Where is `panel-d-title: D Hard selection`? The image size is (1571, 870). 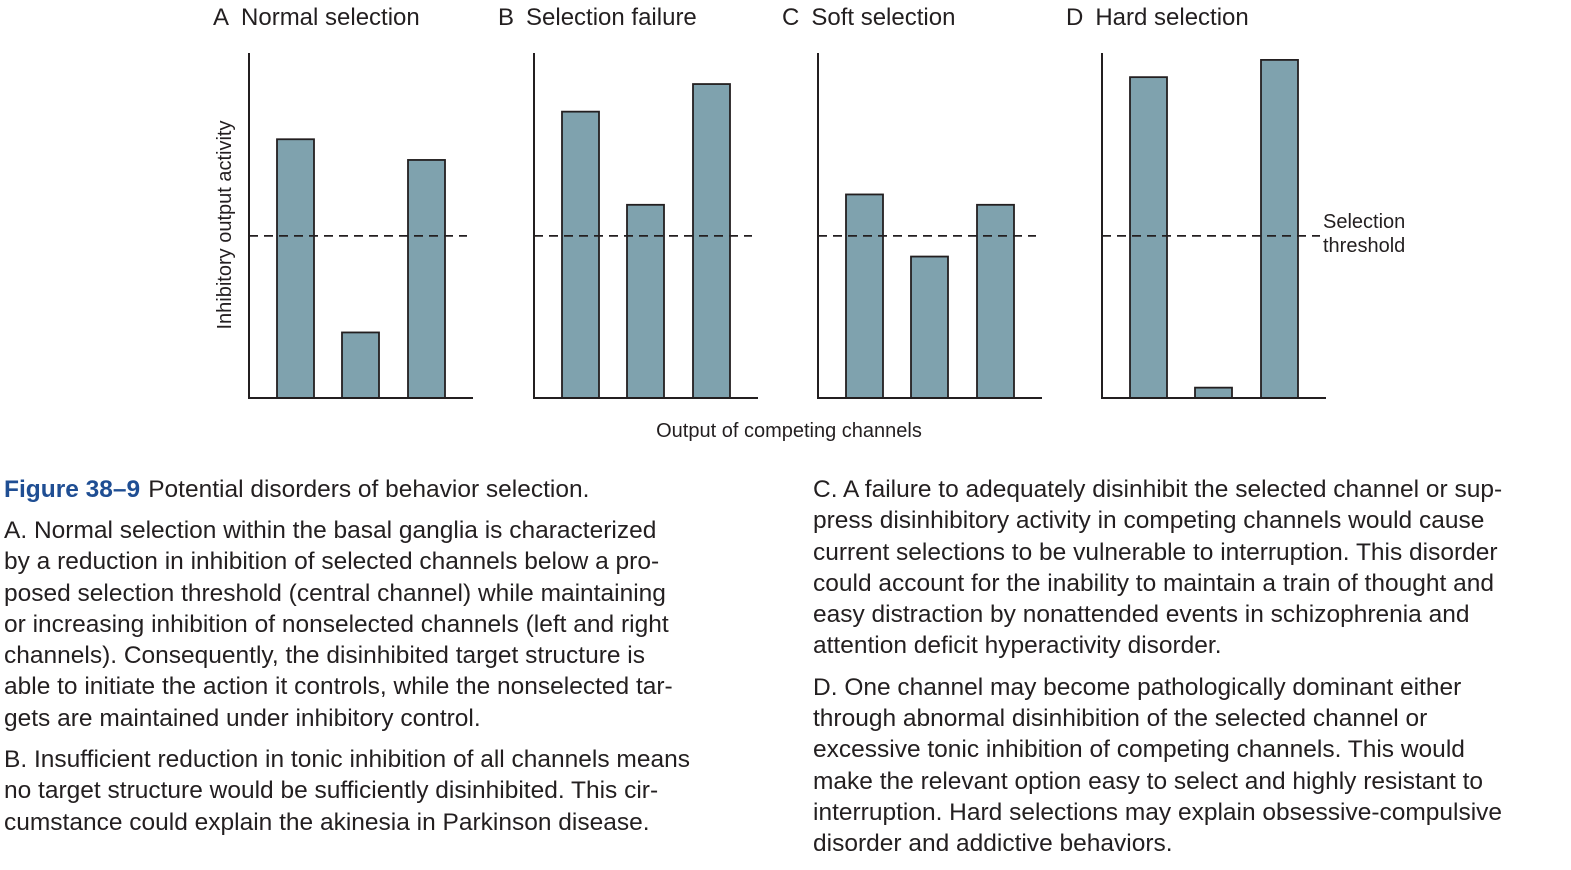 panel-d-title: D Hard selection is located at coordinates (1157, 17).